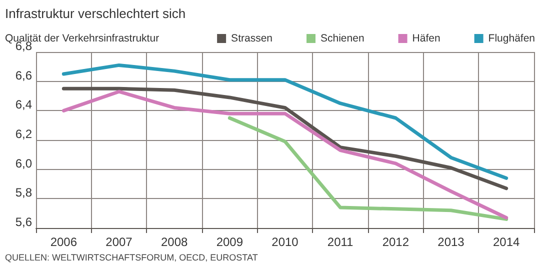  Describe the element at coordinates (396, 242) in the screenshot. I see `x-tick-label: 2012` at that location.